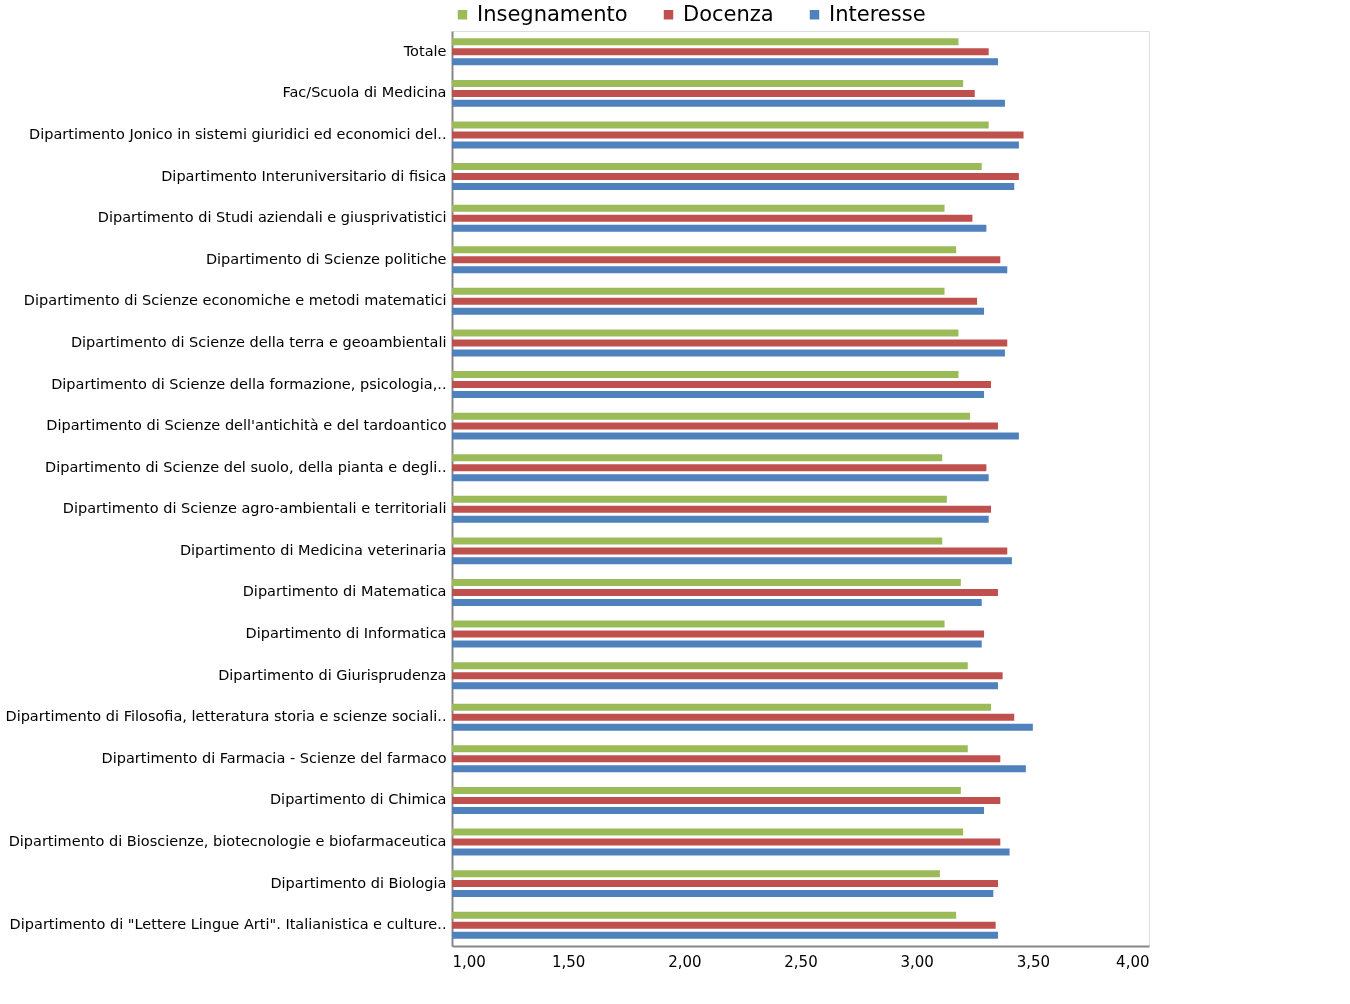 The image size is (1350, 1004). What do you see at coordinates (358, 799) in the screenshot?
I see `y-tick-label: Dipartimento di Chimica` at bounding box center [358, 799].